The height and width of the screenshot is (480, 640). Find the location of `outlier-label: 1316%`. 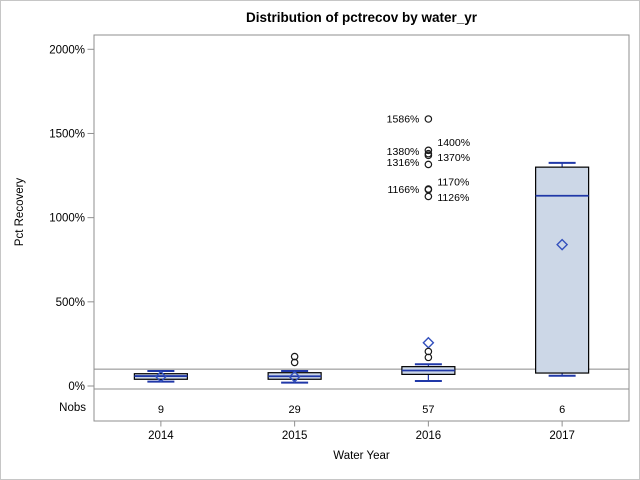

outlier-label: 1316% is located at coordinates (403, 163).